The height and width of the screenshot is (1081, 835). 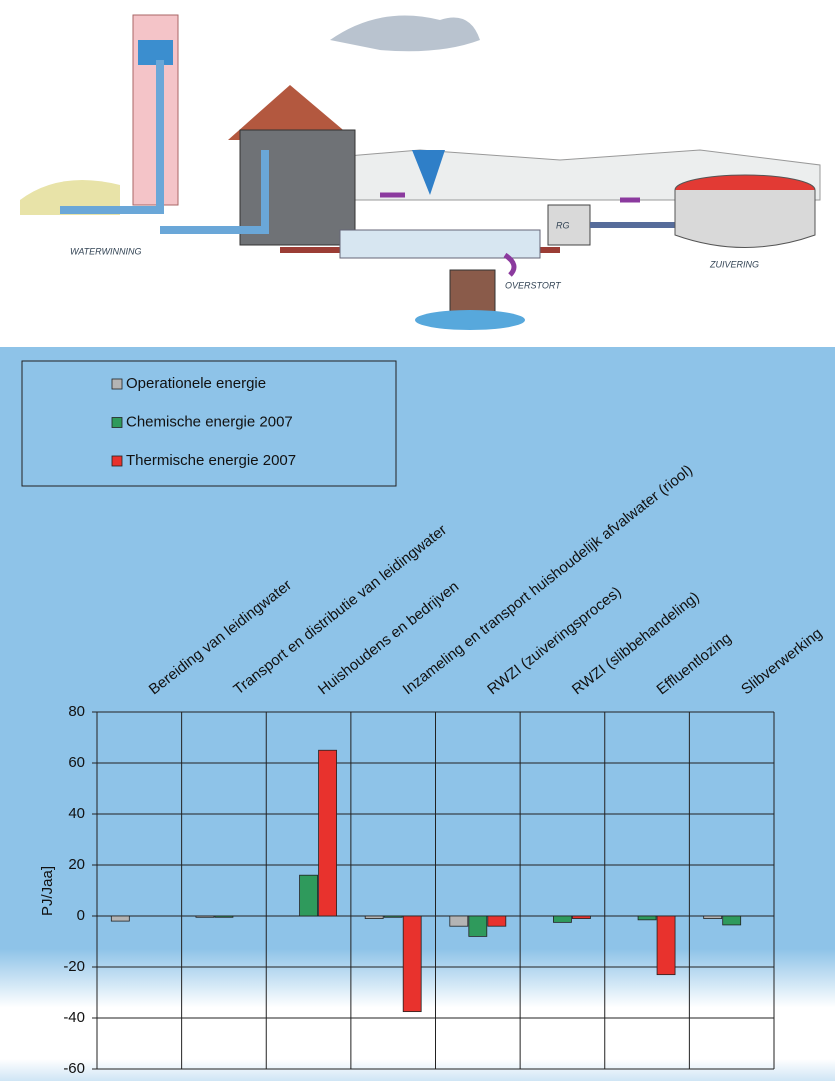 I want to click on y-axis-label: PJ/Jaa], so click(x=47, y=891).